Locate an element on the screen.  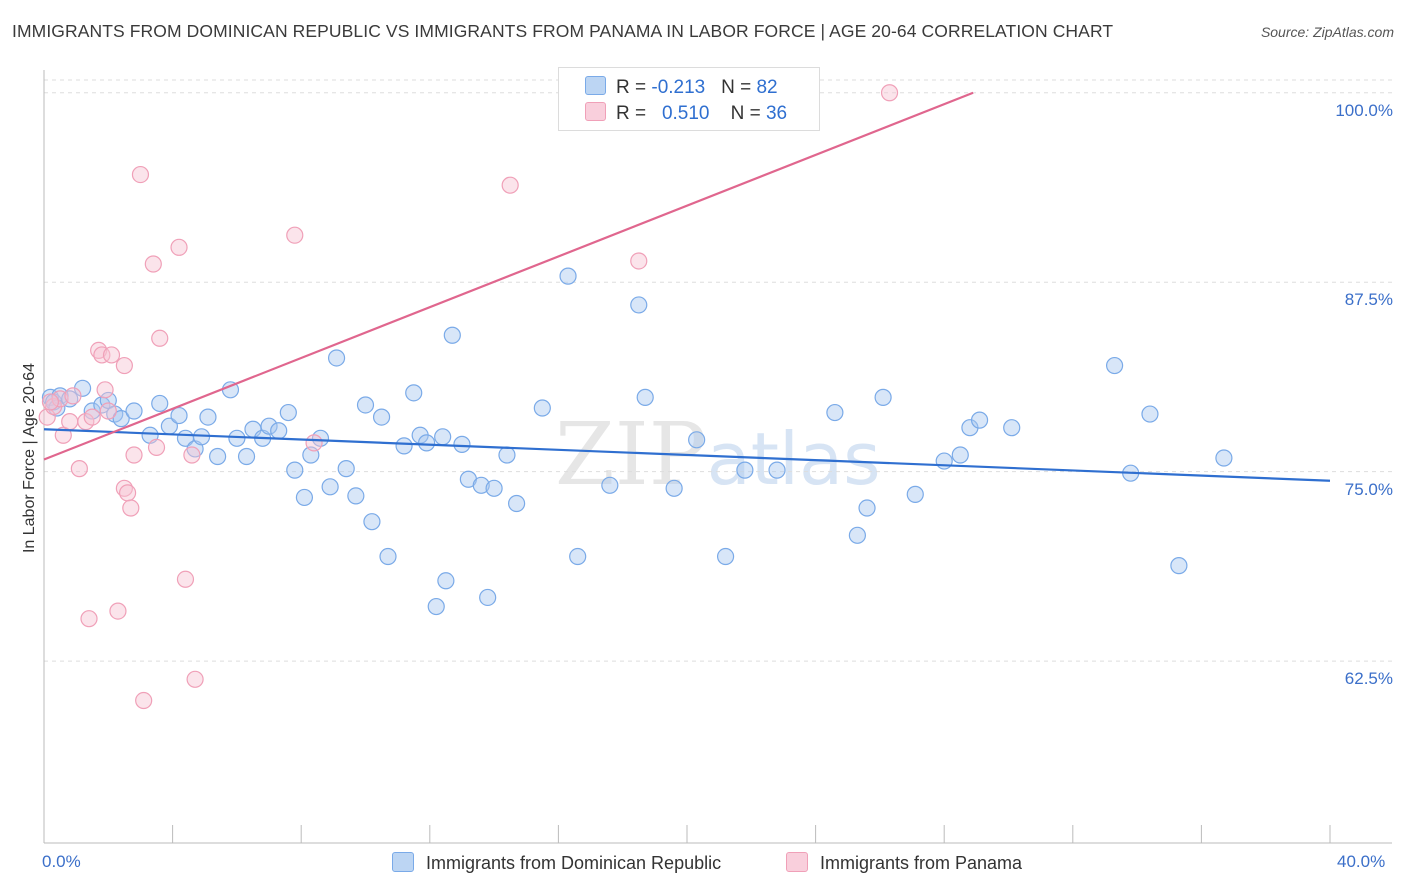
trend-line-dominican-republic is located at coordinates (687, 455).